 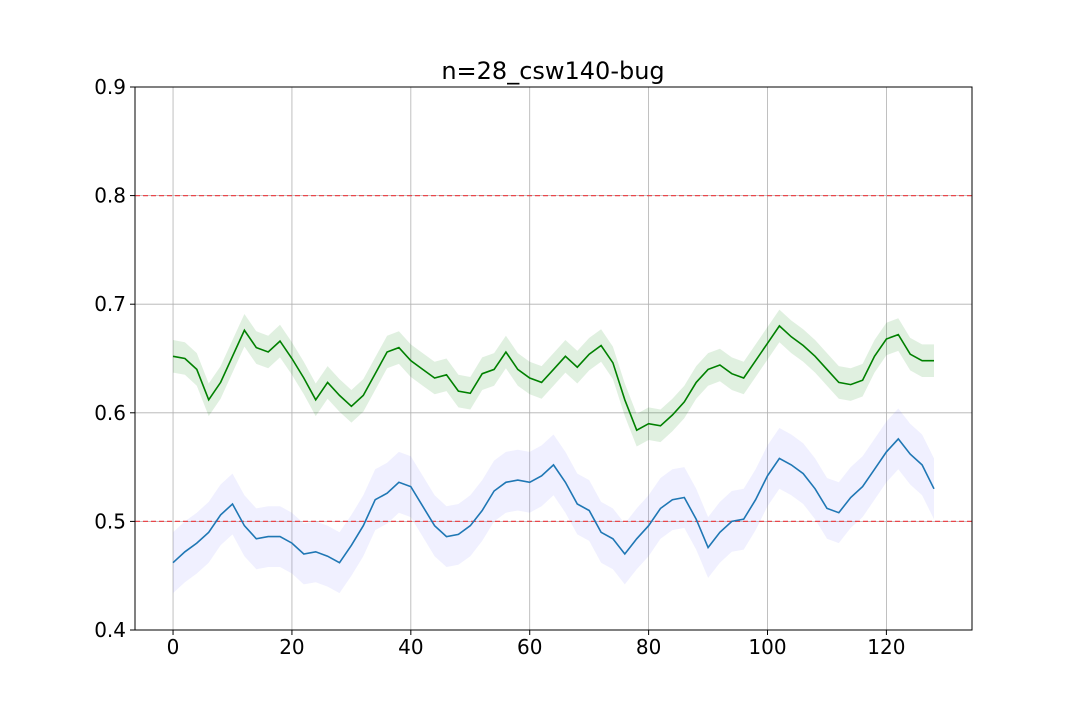 What do you see at coordinates (173, 647) in the screenshot?
I see `x-tick-label: 0` at bounding box center [173, 647].